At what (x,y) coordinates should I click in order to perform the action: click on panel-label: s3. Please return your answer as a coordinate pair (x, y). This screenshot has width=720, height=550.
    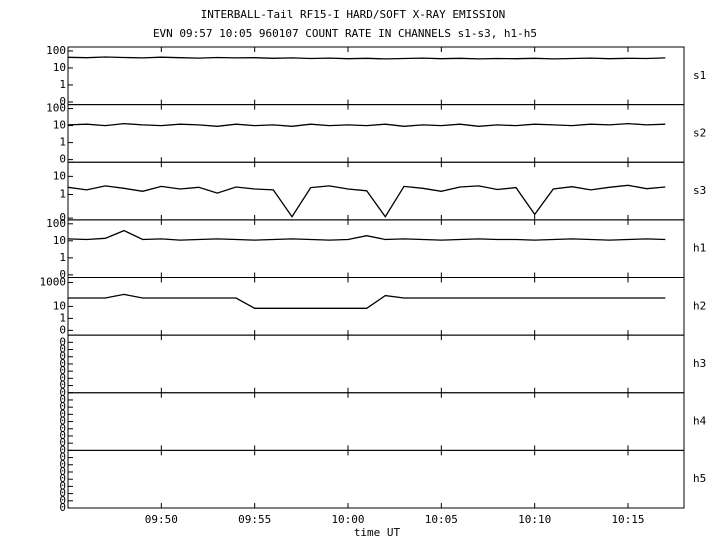
    Looking at the image, I should click on (699, 190).